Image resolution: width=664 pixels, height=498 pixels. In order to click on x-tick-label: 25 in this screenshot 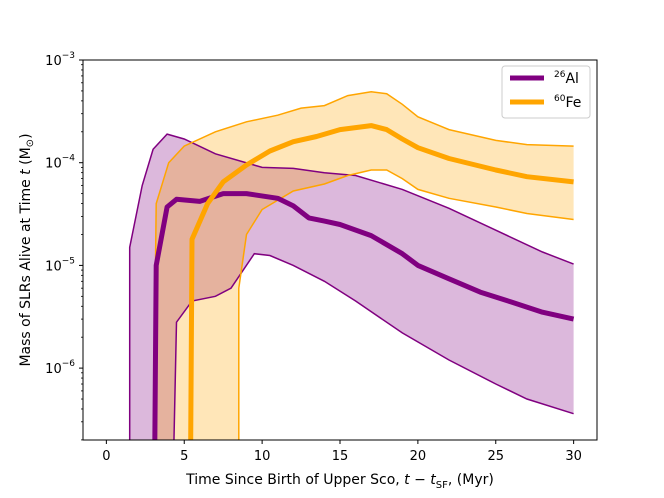, I will do `click(495, 456)`.